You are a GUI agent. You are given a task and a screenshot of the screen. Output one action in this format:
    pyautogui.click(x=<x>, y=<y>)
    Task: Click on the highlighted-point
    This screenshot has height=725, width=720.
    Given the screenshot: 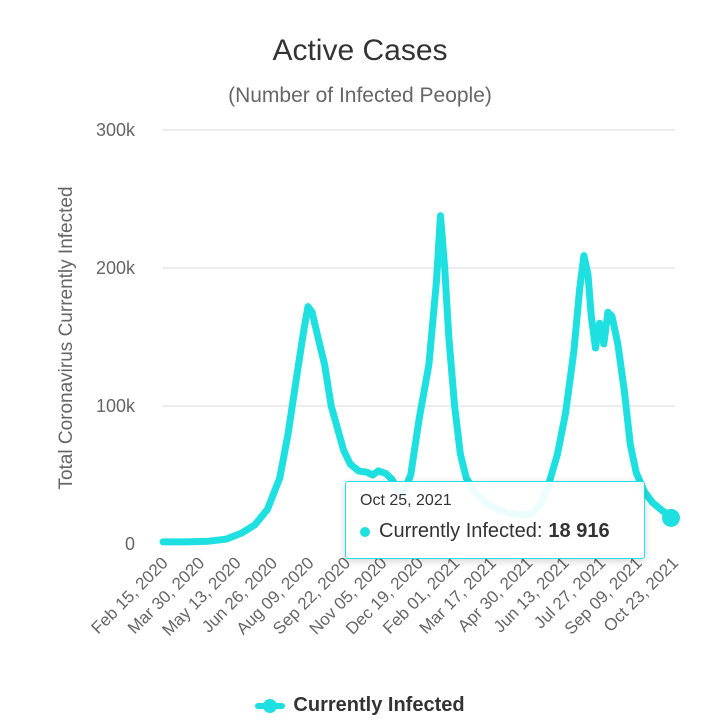 What is the action you would take?
    pyautogui.click(x=671, y=517)
    